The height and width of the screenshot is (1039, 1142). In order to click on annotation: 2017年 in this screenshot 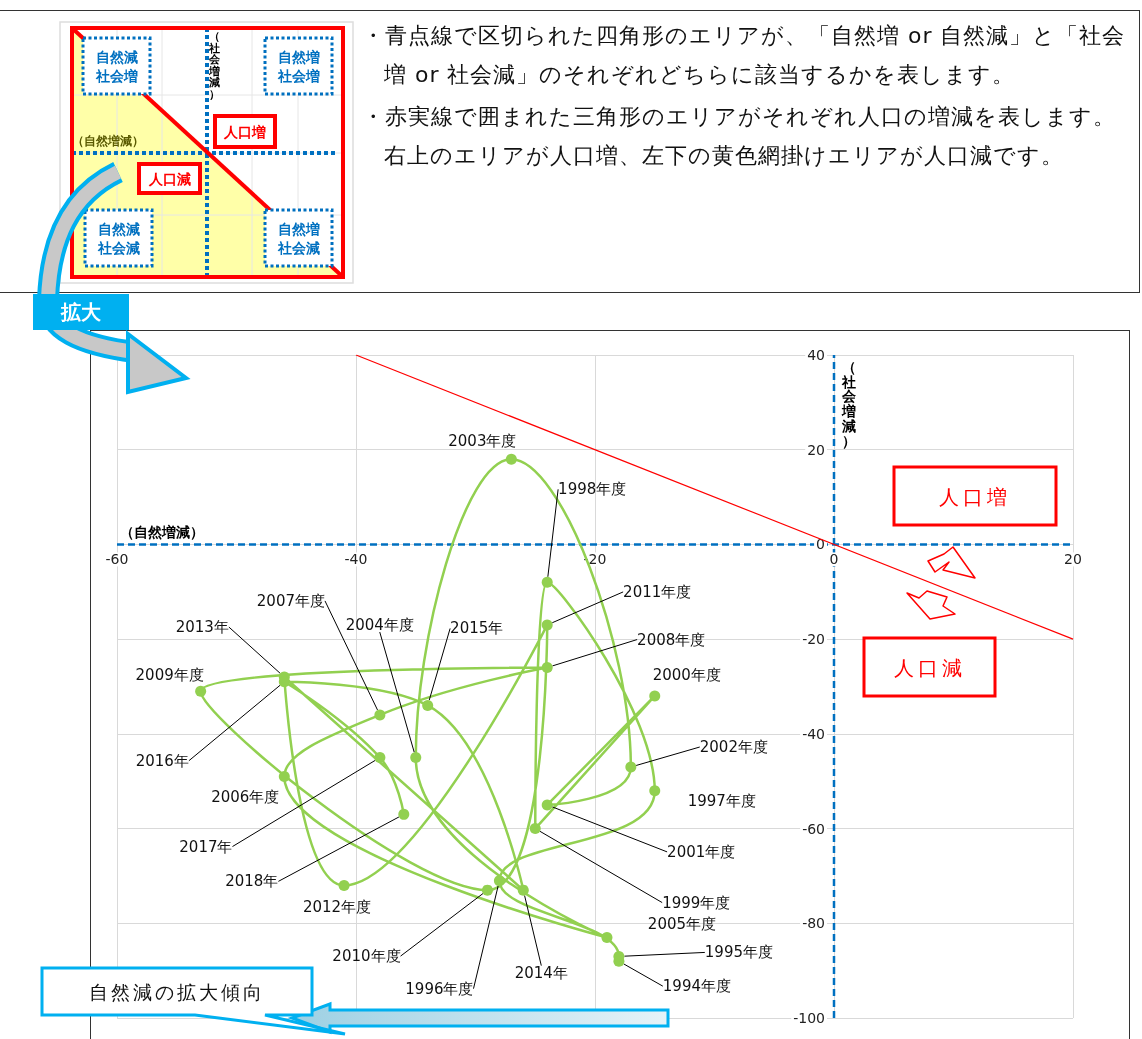, I will do `click(206, 846)`.